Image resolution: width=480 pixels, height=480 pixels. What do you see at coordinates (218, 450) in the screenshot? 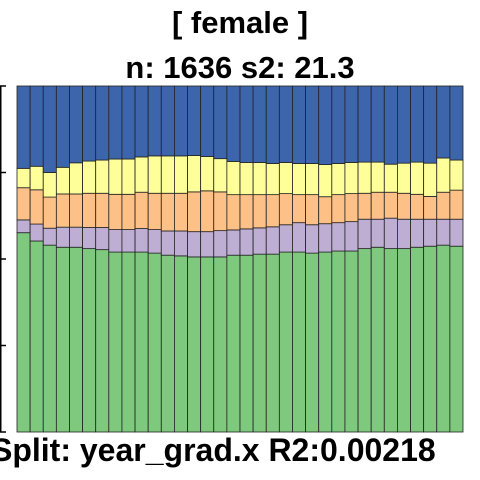
I see `split-label: Split: year_grad.x R2:0.00218` at bounding box center [218, 450].